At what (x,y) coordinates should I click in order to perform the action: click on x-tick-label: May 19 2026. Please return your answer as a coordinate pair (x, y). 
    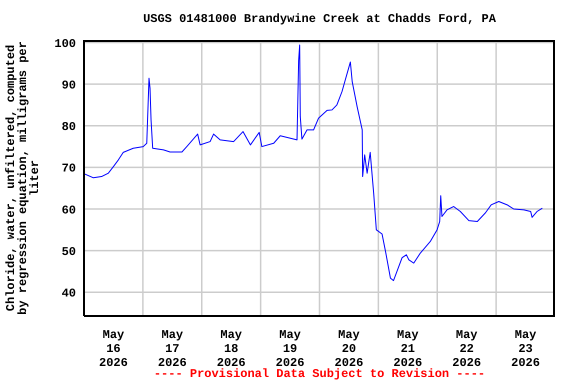
    Looking at the image, I should click on (290, 349).